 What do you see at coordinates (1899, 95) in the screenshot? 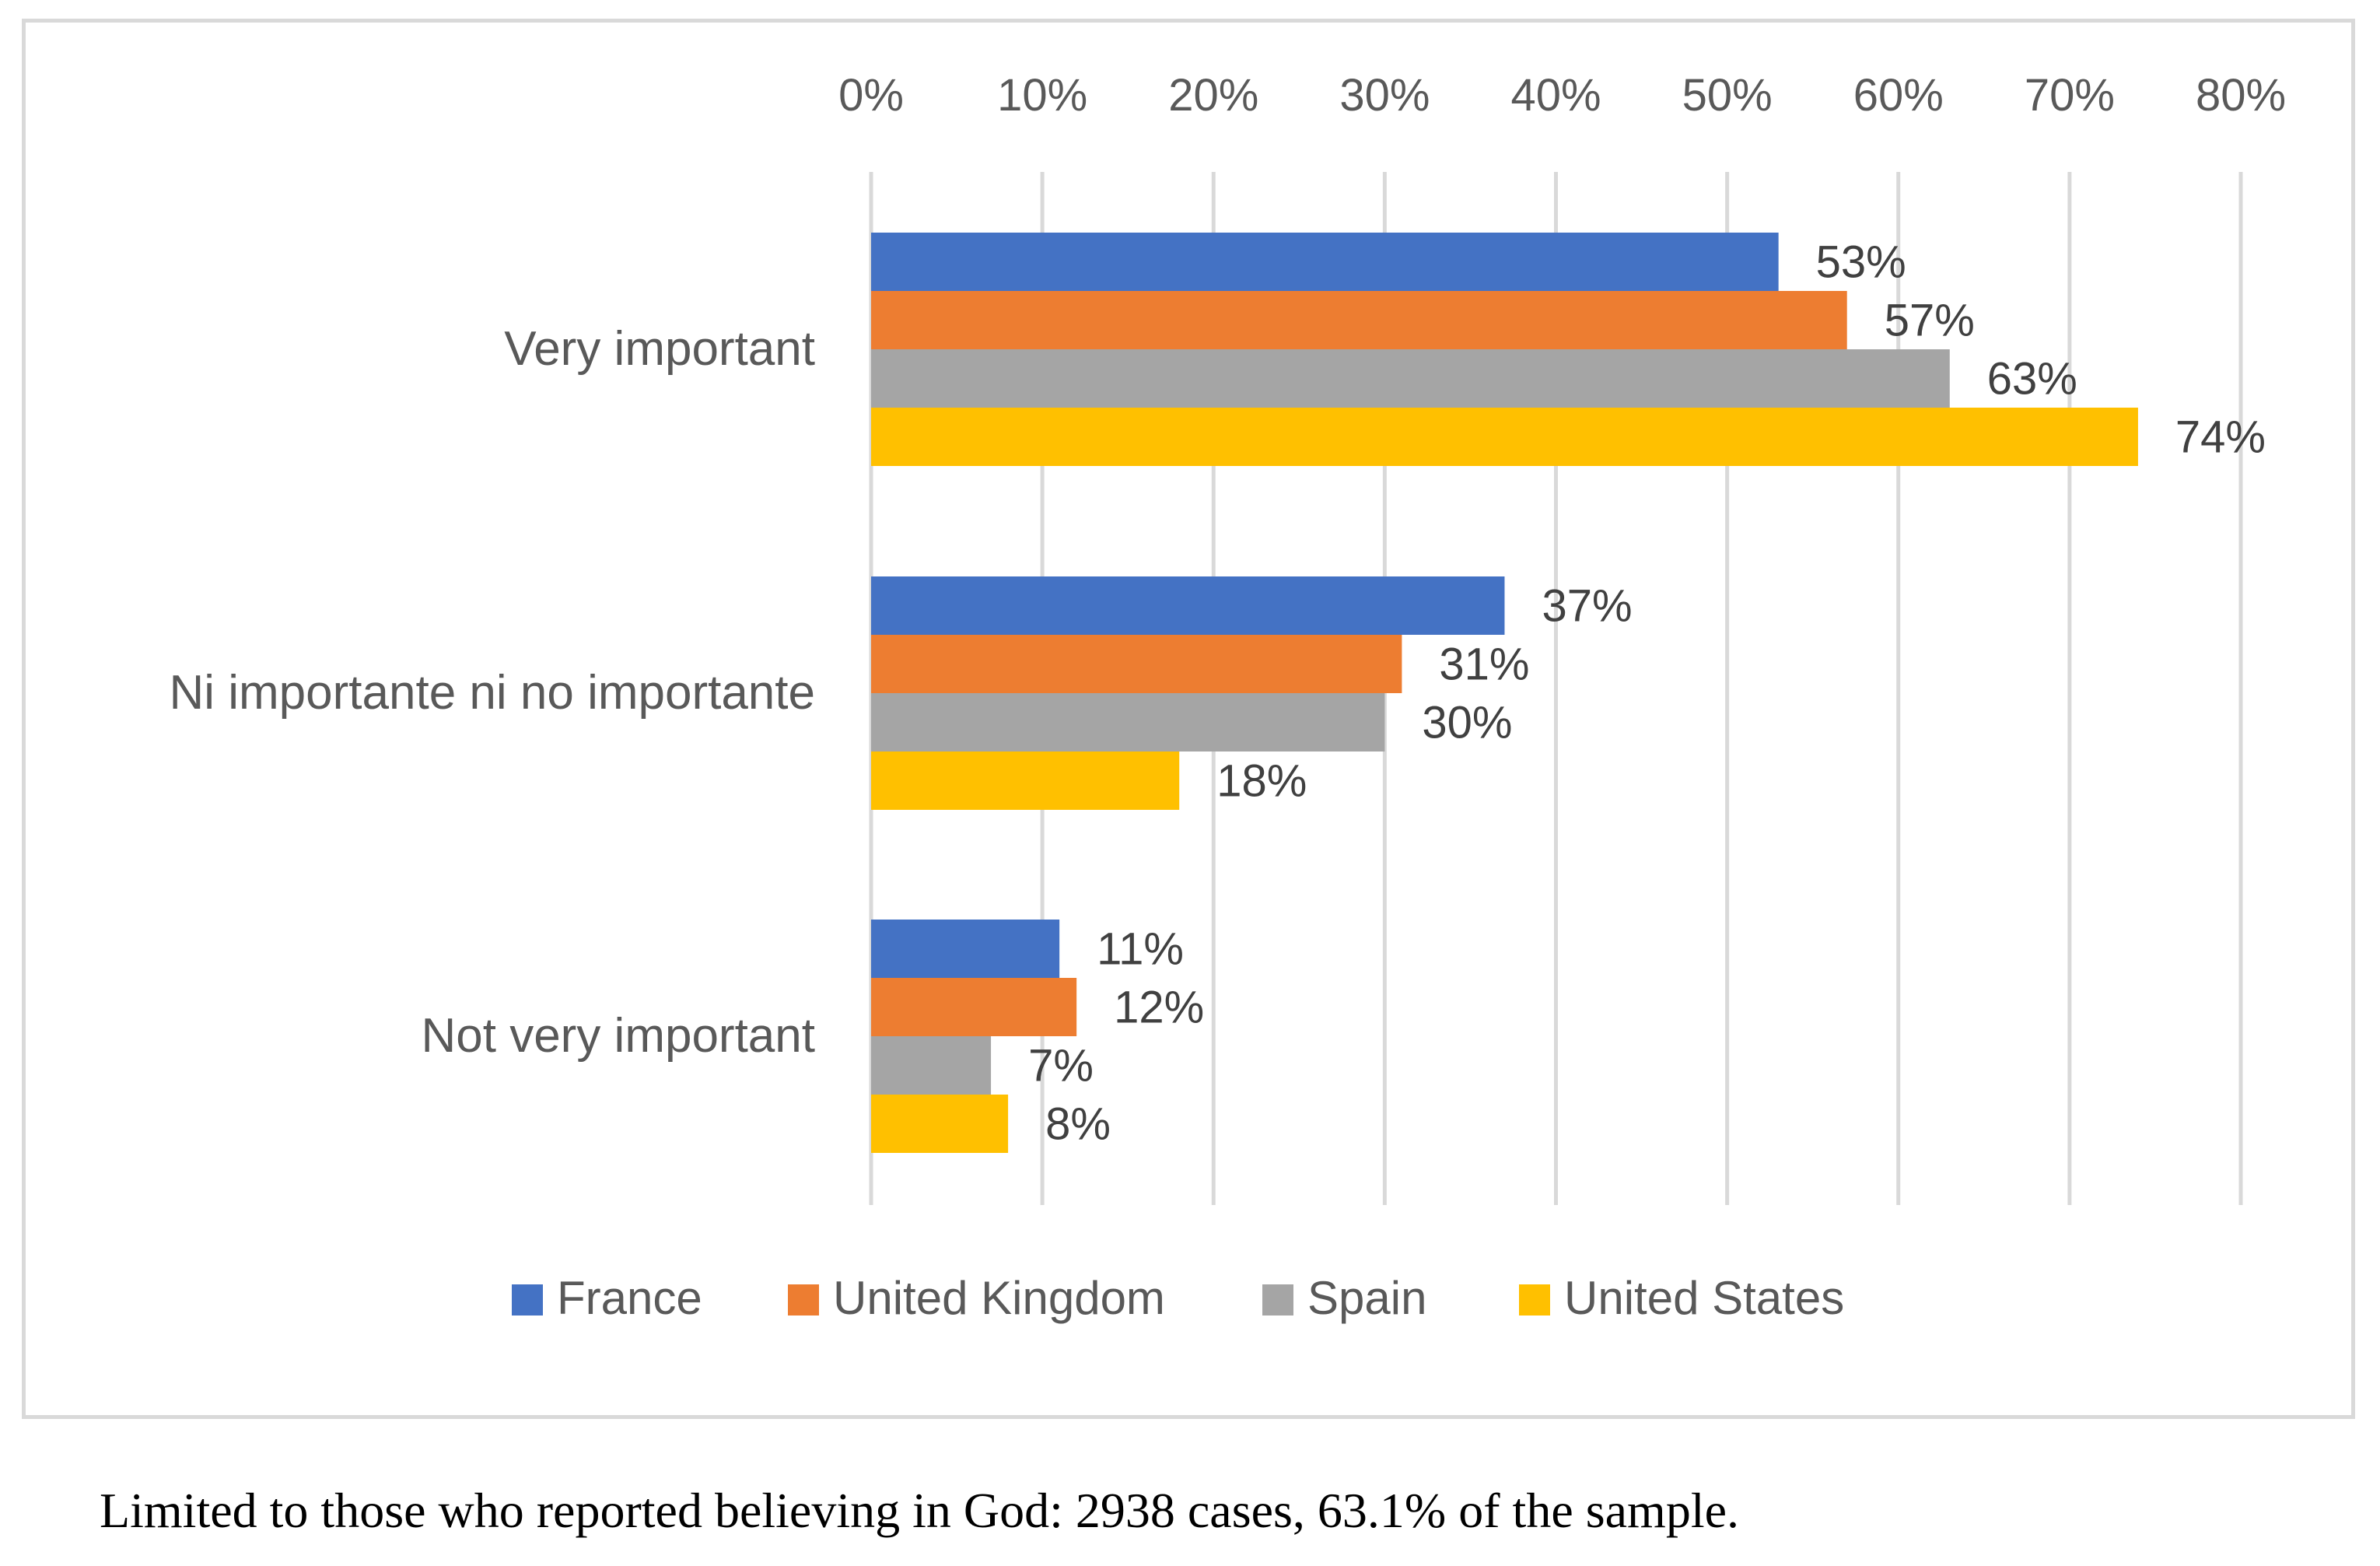
I see `x-tick-label: 60%` at bounding box center [1899, 95].